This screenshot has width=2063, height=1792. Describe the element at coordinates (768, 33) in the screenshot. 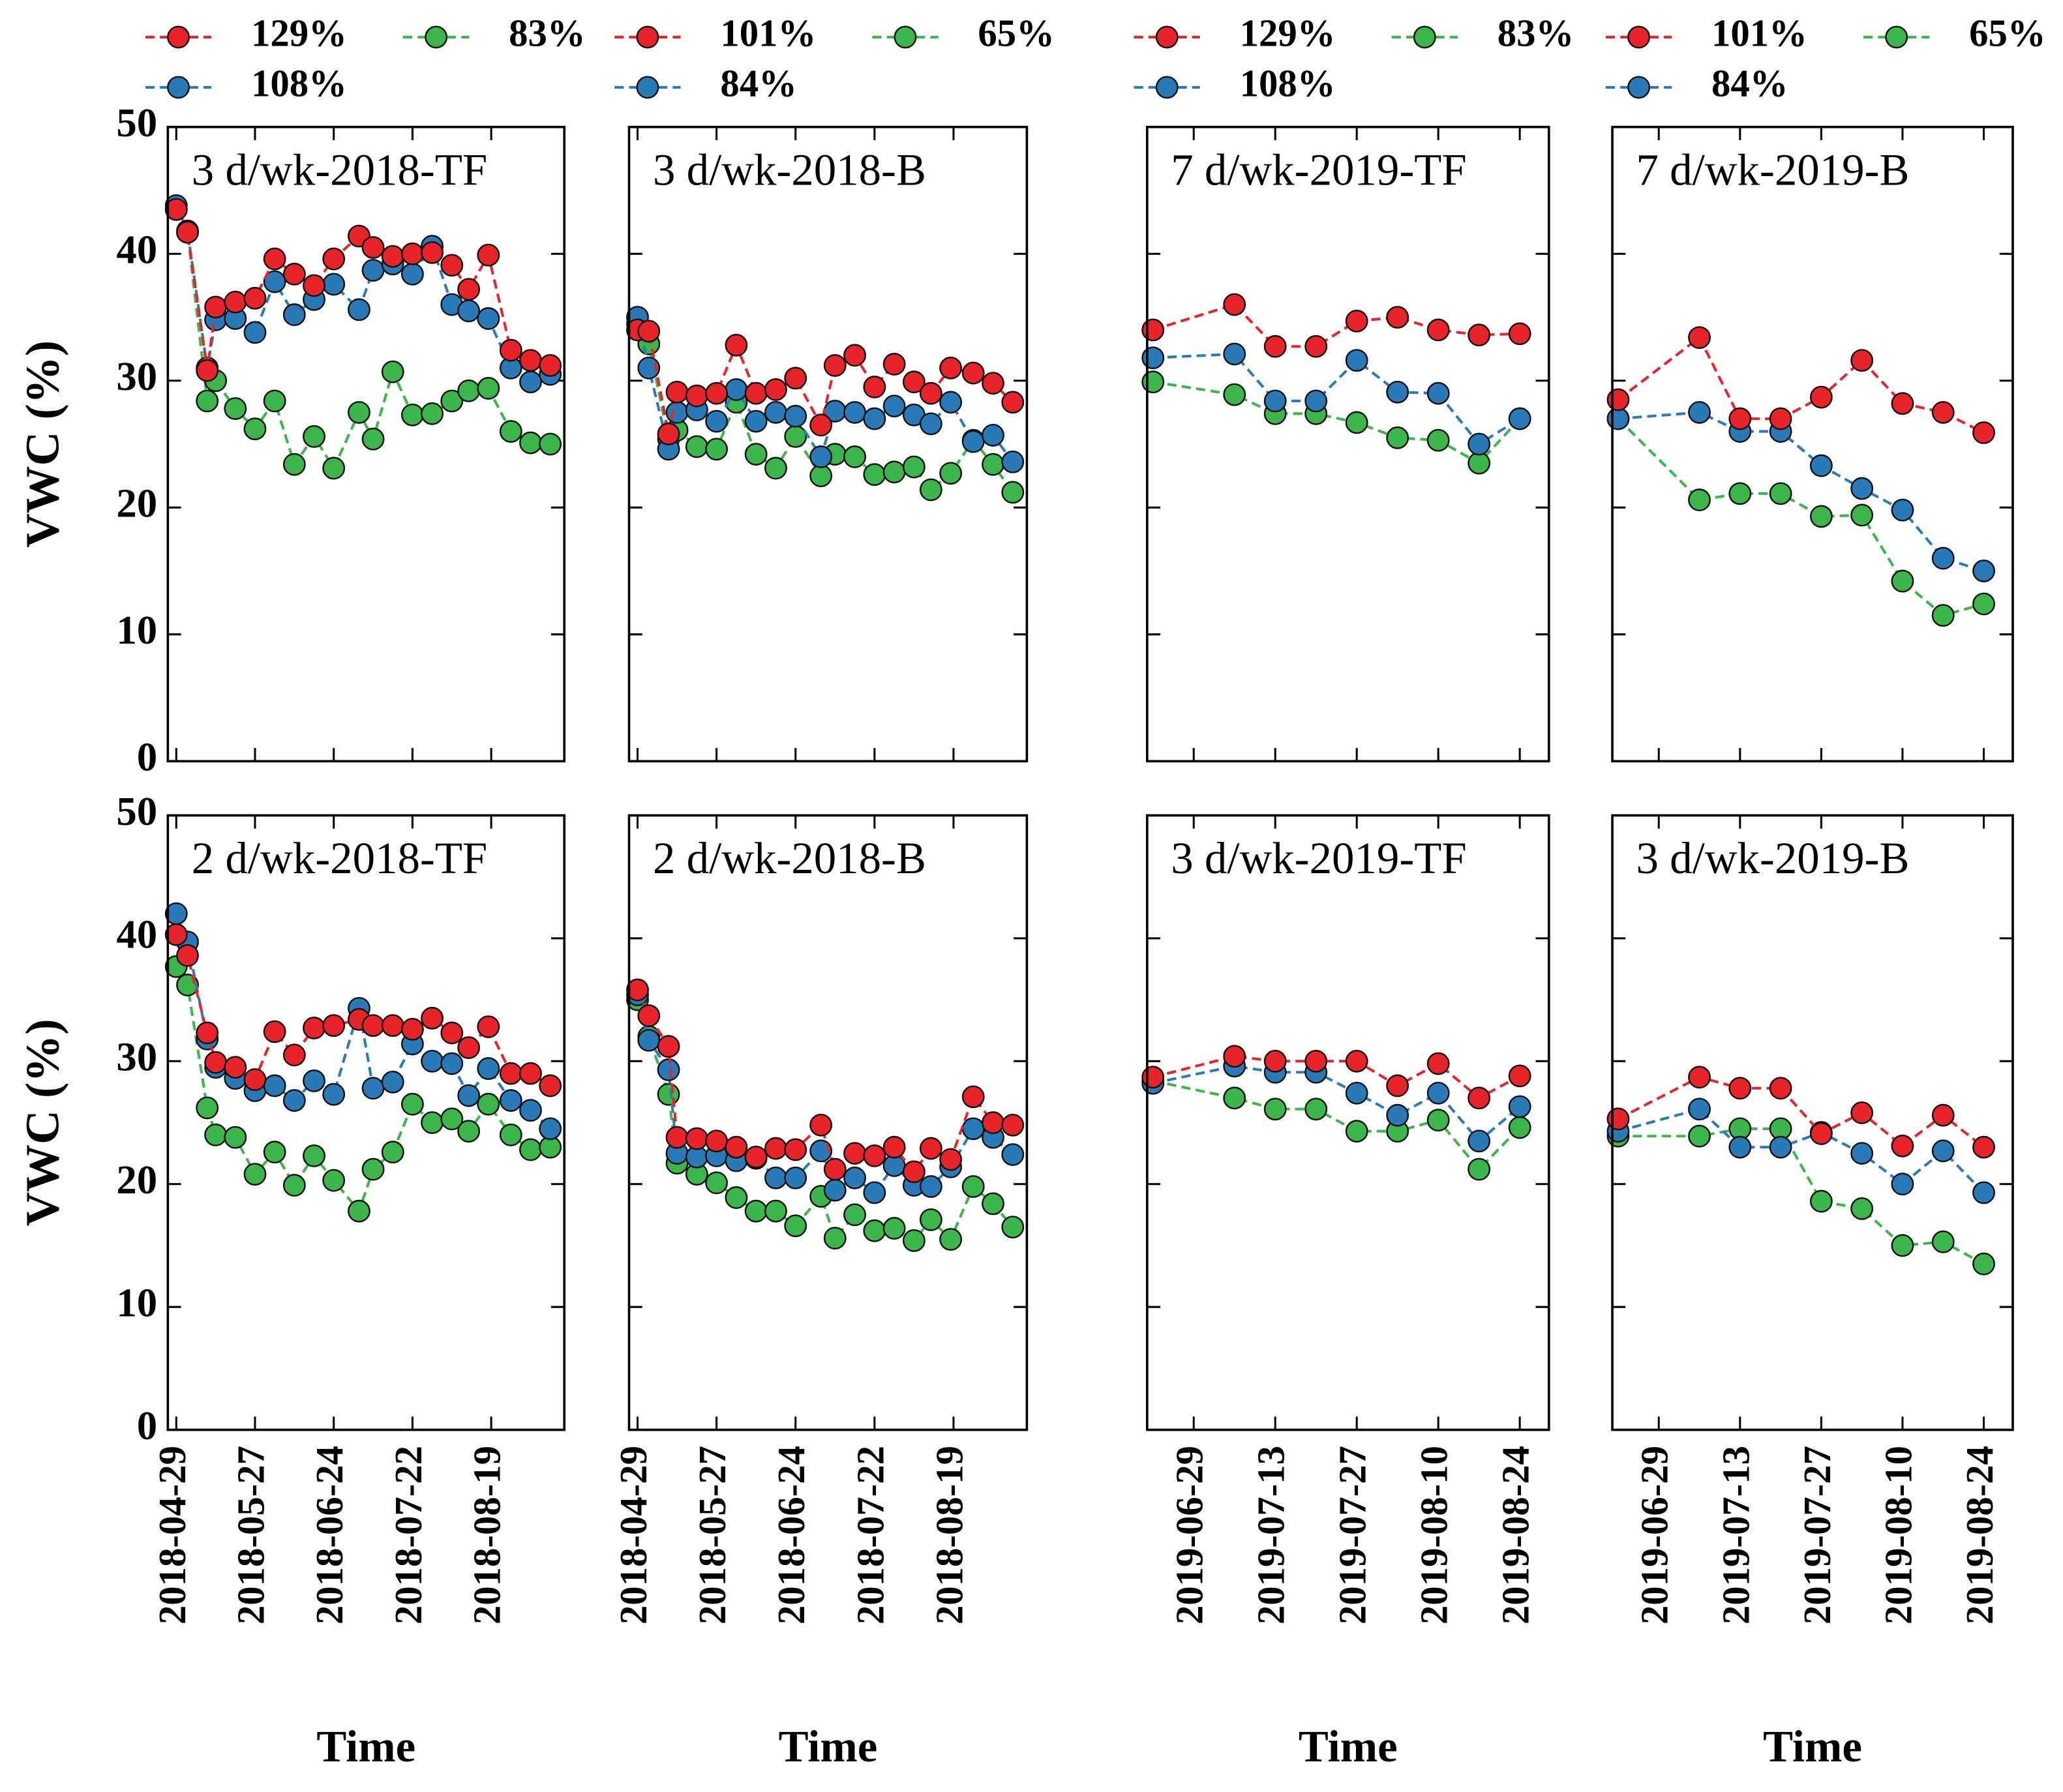

I see `legend-label: 101%` at that location.